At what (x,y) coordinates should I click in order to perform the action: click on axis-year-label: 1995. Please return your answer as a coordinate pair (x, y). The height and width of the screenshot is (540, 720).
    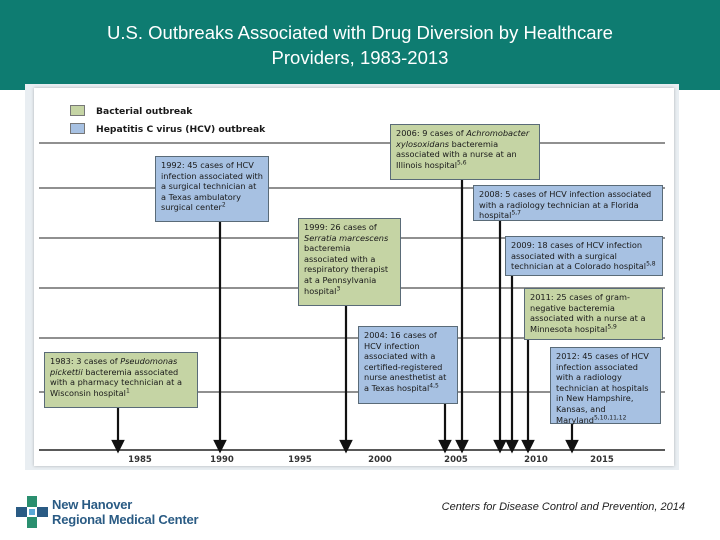
    Looking at the image, I should click on (300, 460).